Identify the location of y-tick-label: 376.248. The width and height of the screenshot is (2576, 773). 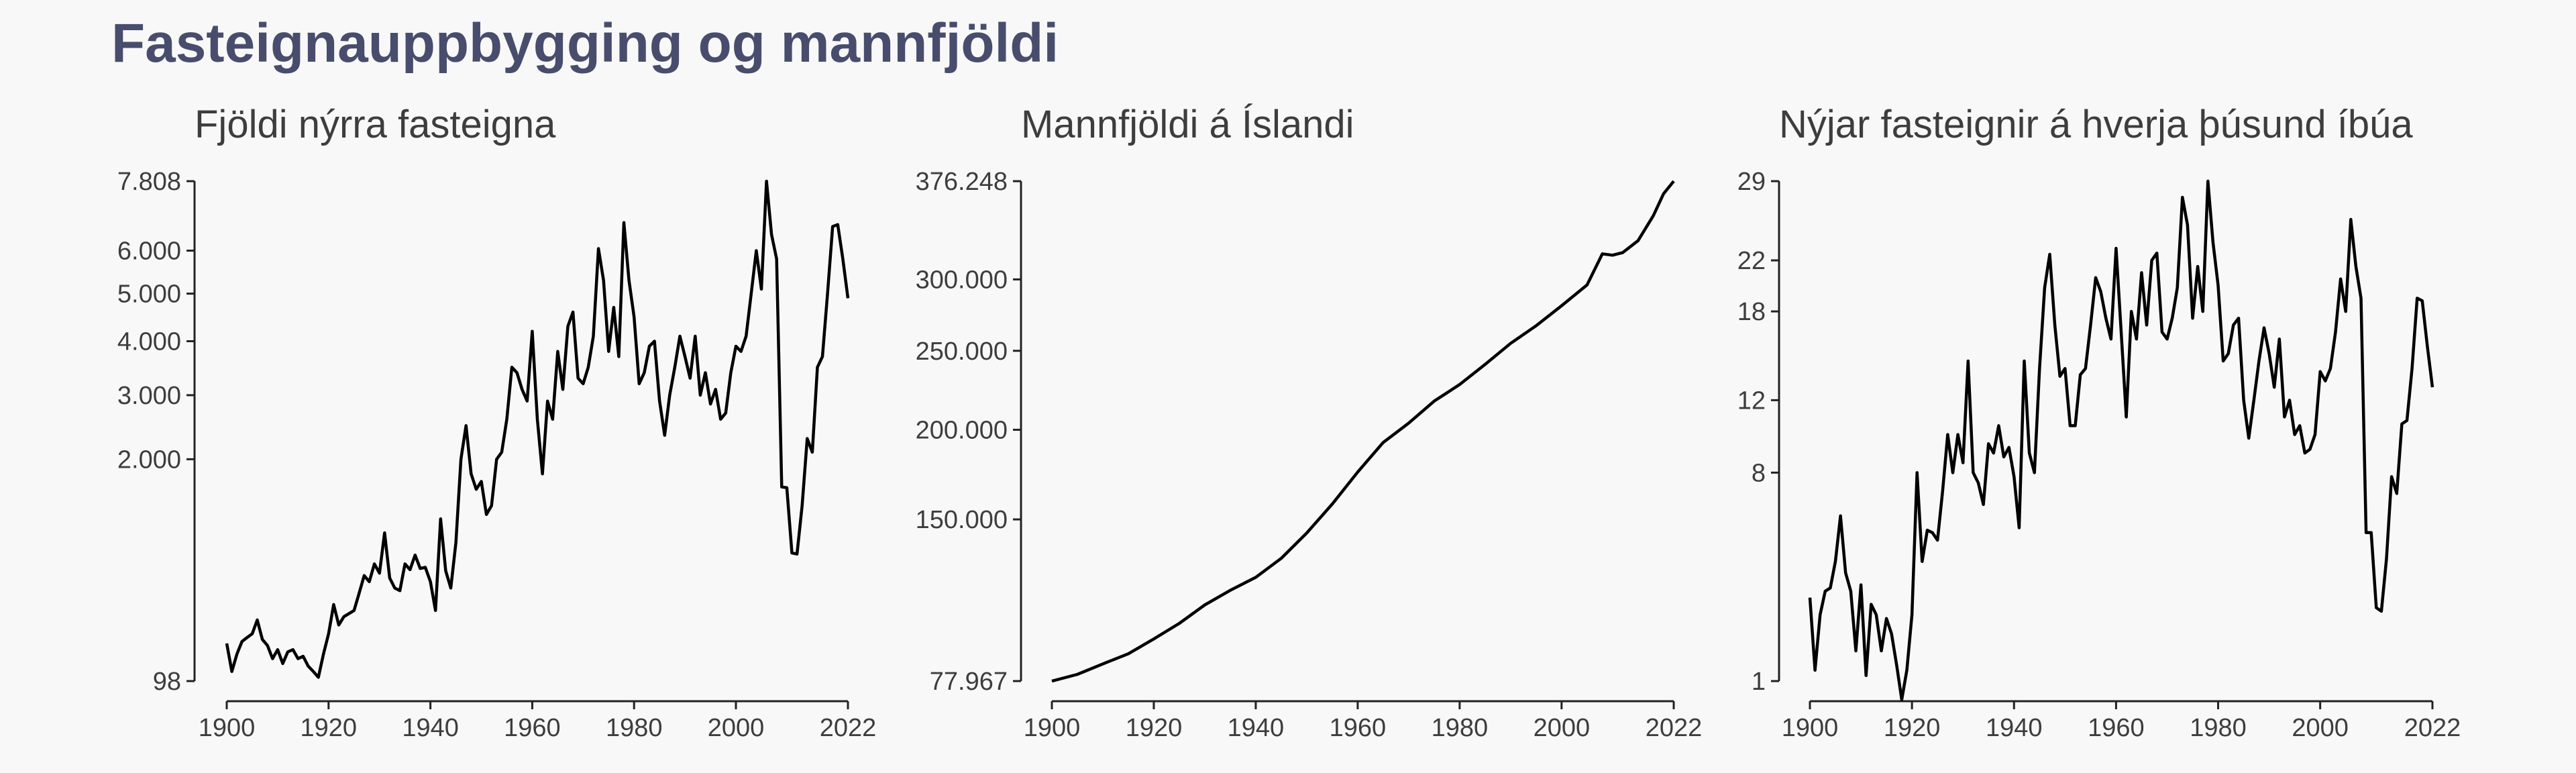
(962, 182).